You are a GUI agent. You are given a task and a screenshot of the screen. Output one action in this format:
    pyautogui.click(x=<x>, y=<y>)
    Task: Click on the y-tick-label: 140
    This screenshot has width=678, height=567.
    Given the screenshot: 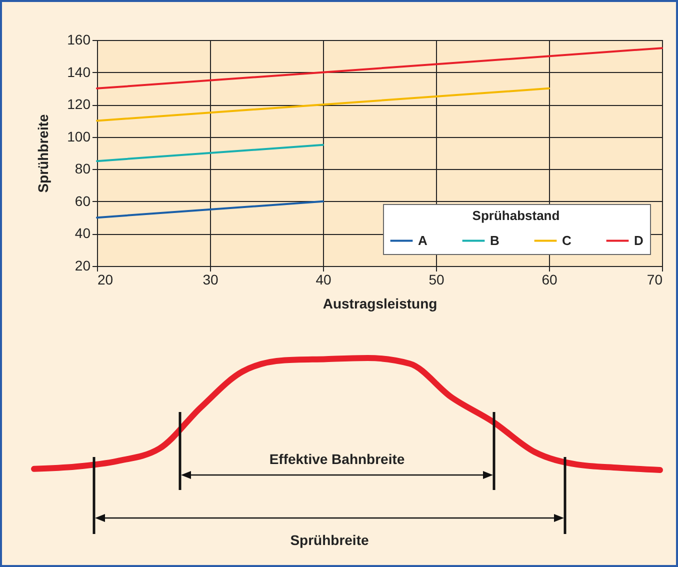 What is the action you would take?
    pyautogui.click(x=79, y=72)
    